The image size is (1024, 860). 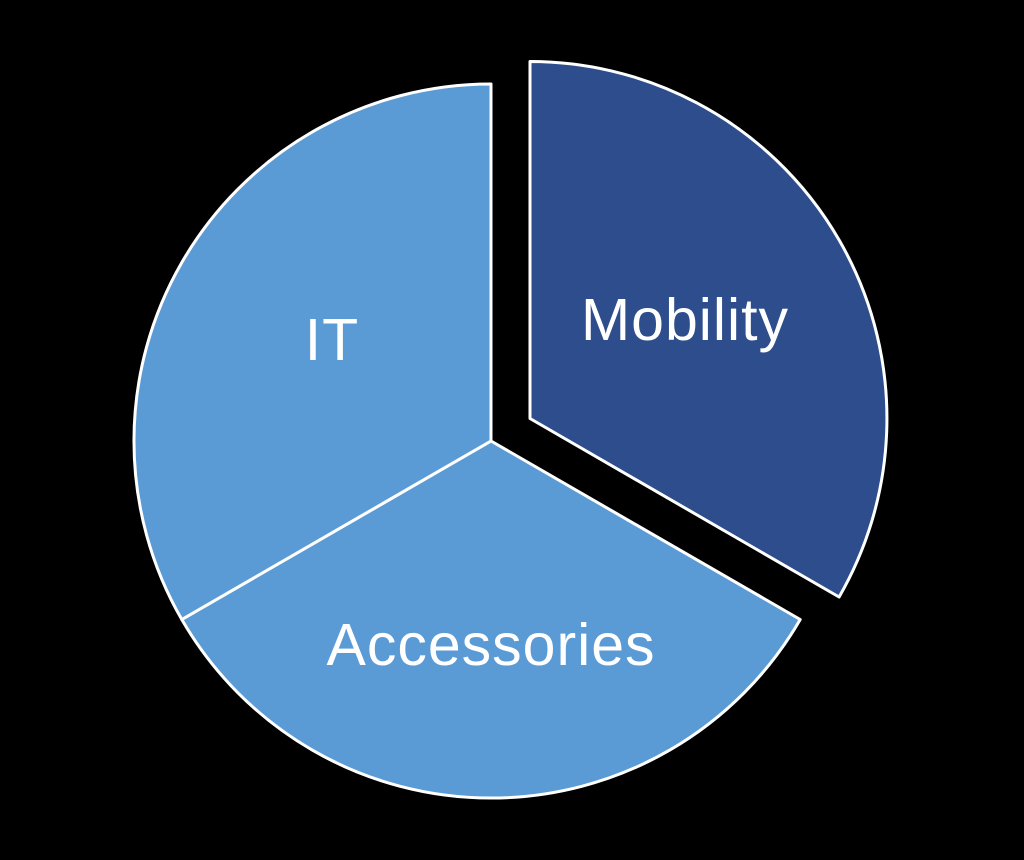 What do you see at coordinates (490, 645) in the screenshot?
I see `slice-label-accessories: Accessories` at bounding box center [490, 645].